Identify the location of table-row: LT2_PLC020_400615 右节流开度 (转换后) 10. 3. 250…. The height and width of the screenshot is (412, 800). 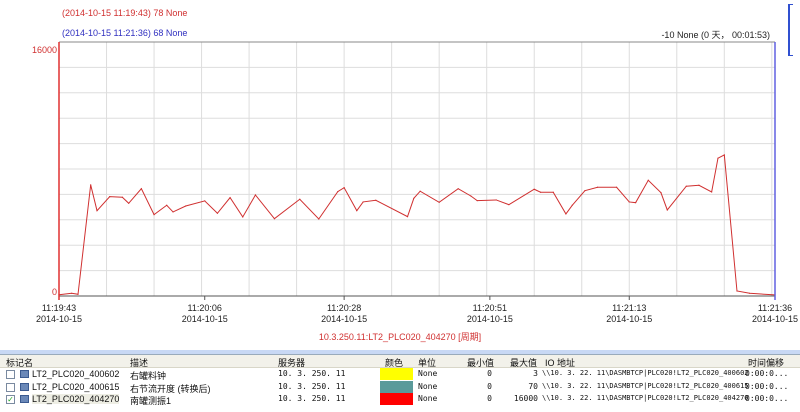
(400, 387).